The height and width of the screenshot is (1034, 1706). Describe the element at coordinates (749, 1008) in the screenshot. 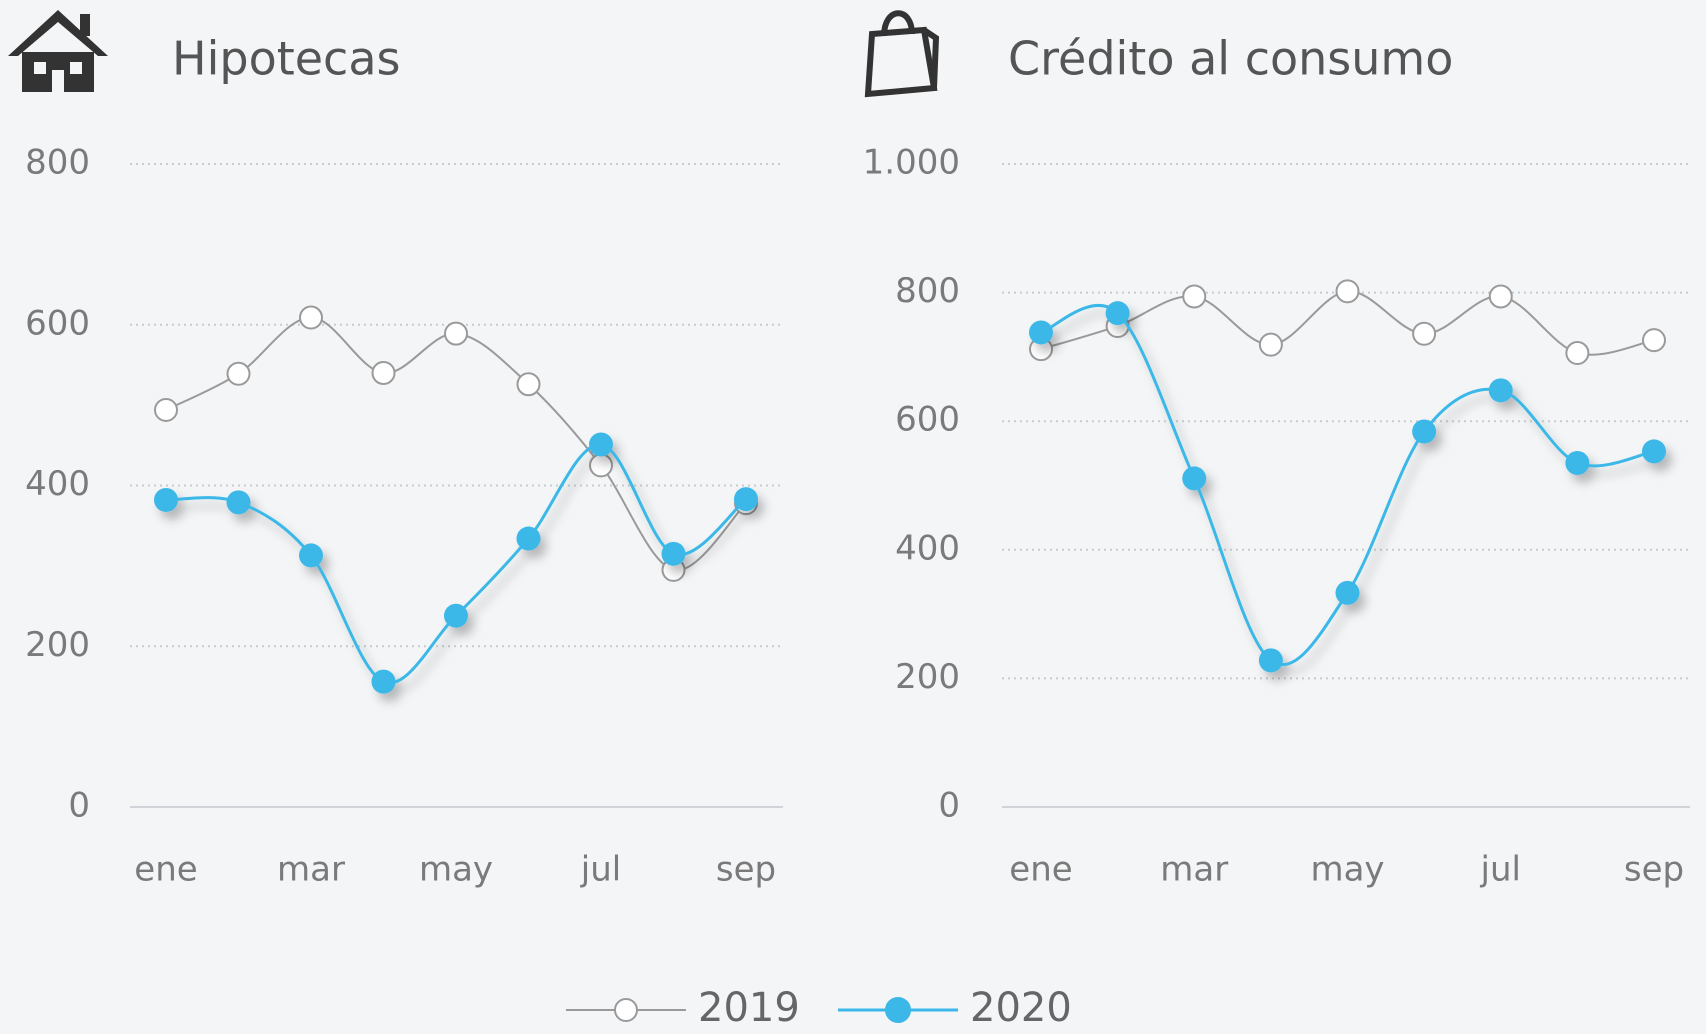

I see `legend-label: 2019` at that location.